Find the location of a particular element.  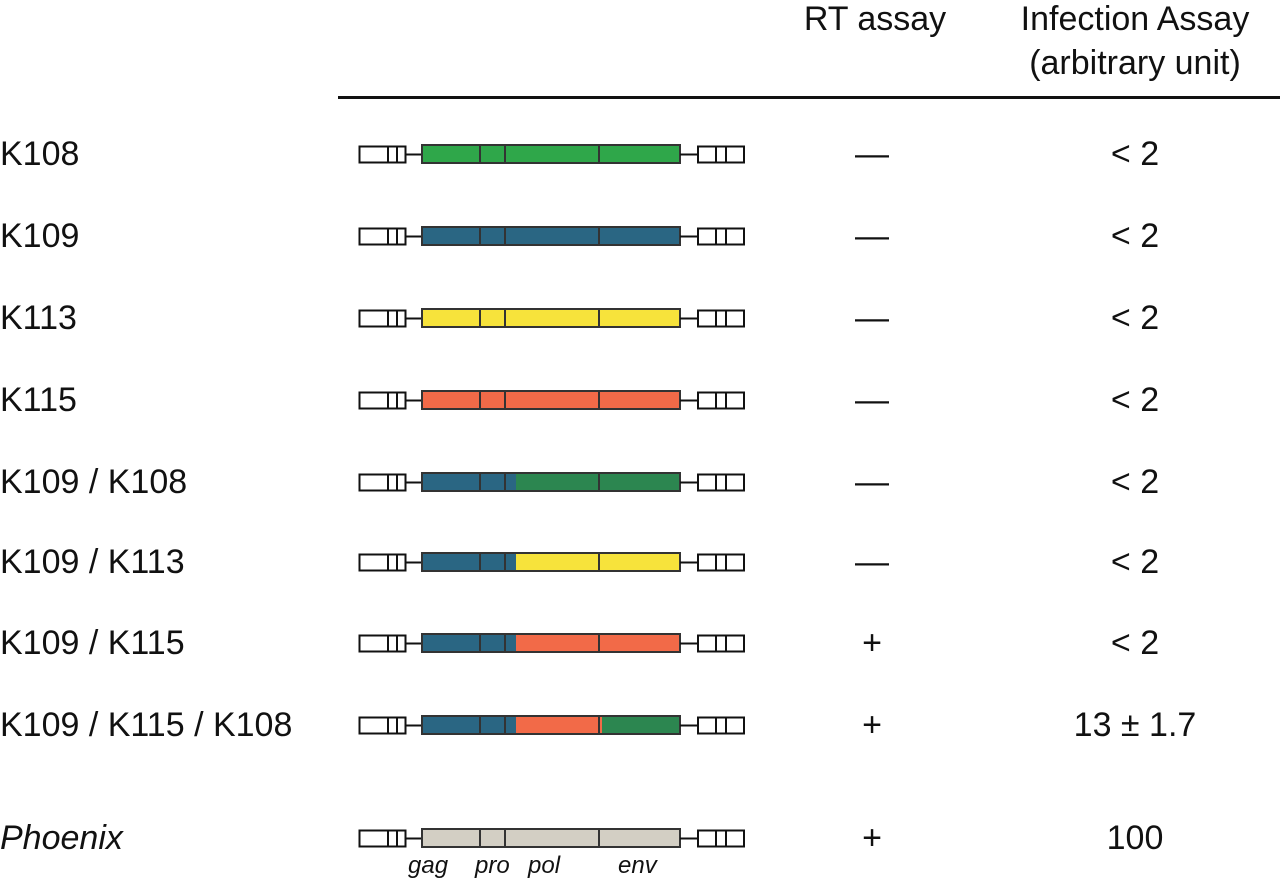

construct-row: K115 — < 2 is located at coordinates (640, 400).